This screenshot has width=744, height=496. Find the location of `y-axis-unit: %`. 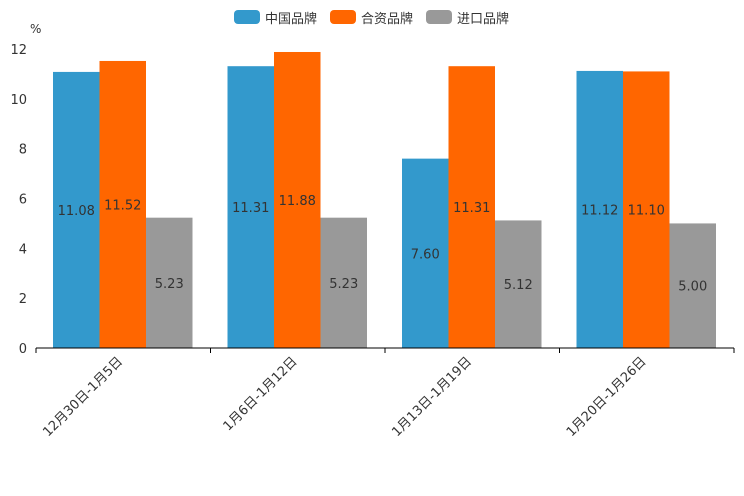

y-axis-unit: % is located at coordinates (35, 29).